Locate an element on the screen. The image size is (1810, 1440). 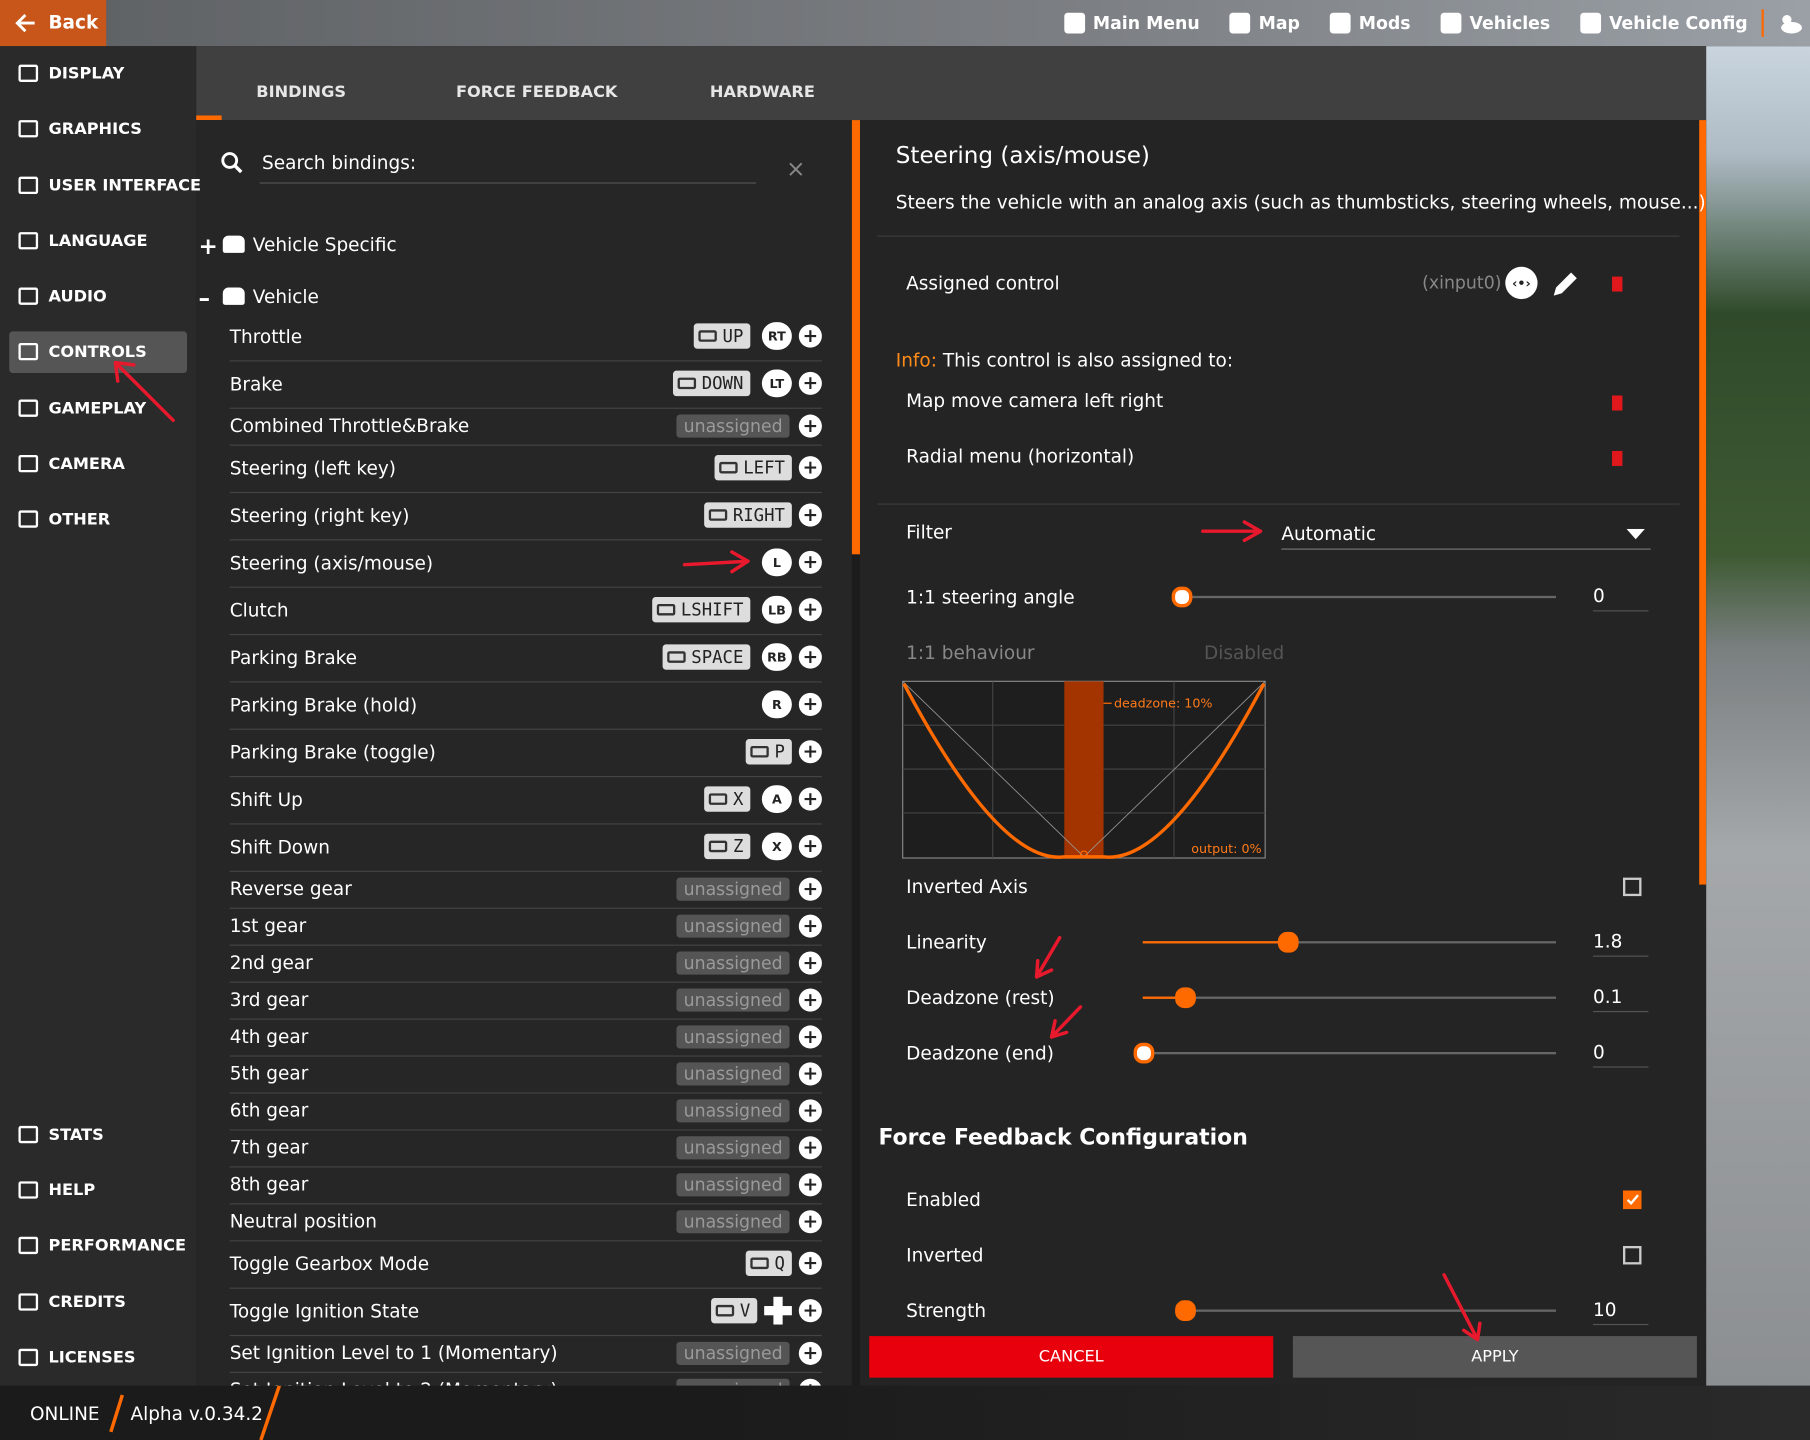
nav-item: Vehicles is located at coordinates (1495, 23).